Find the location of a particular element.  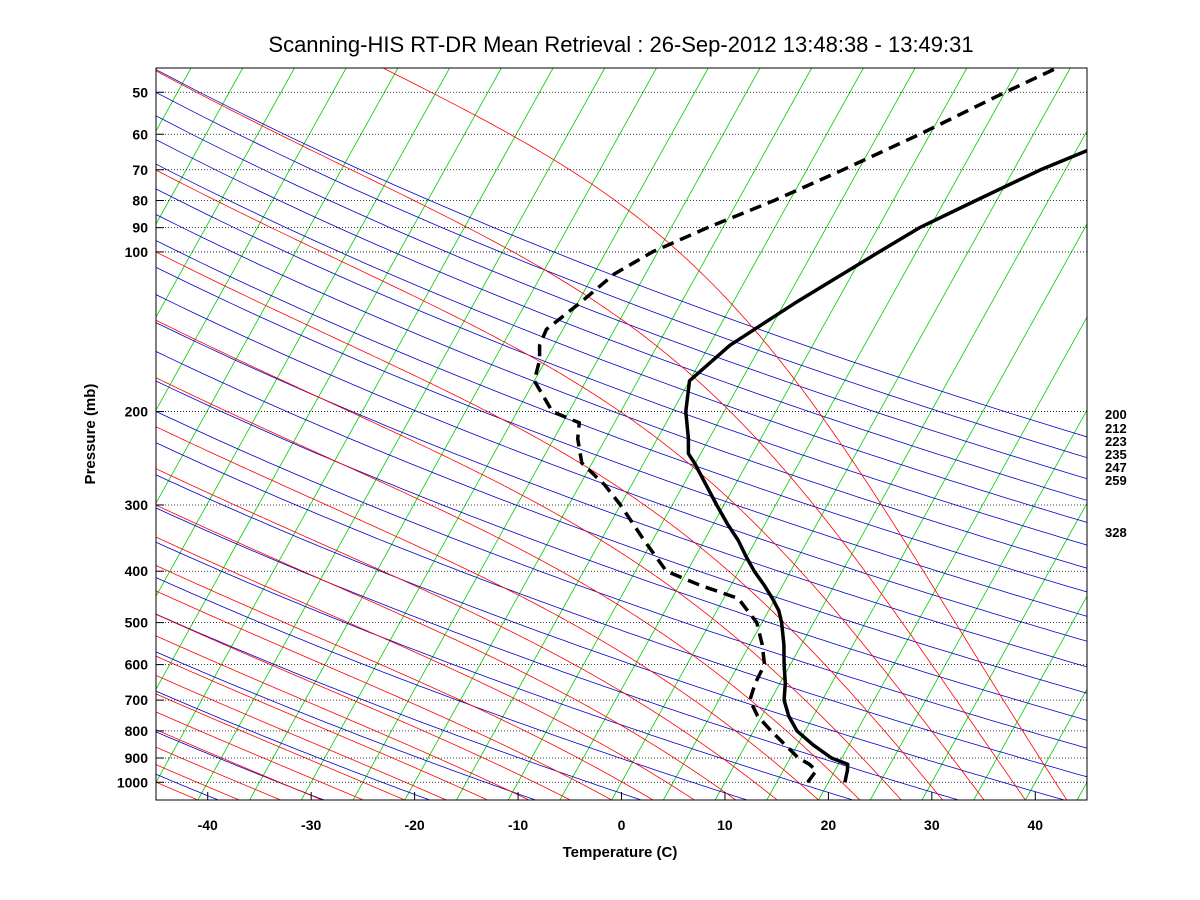

y-tick-label: 50 is located at coordinates (140, 92).